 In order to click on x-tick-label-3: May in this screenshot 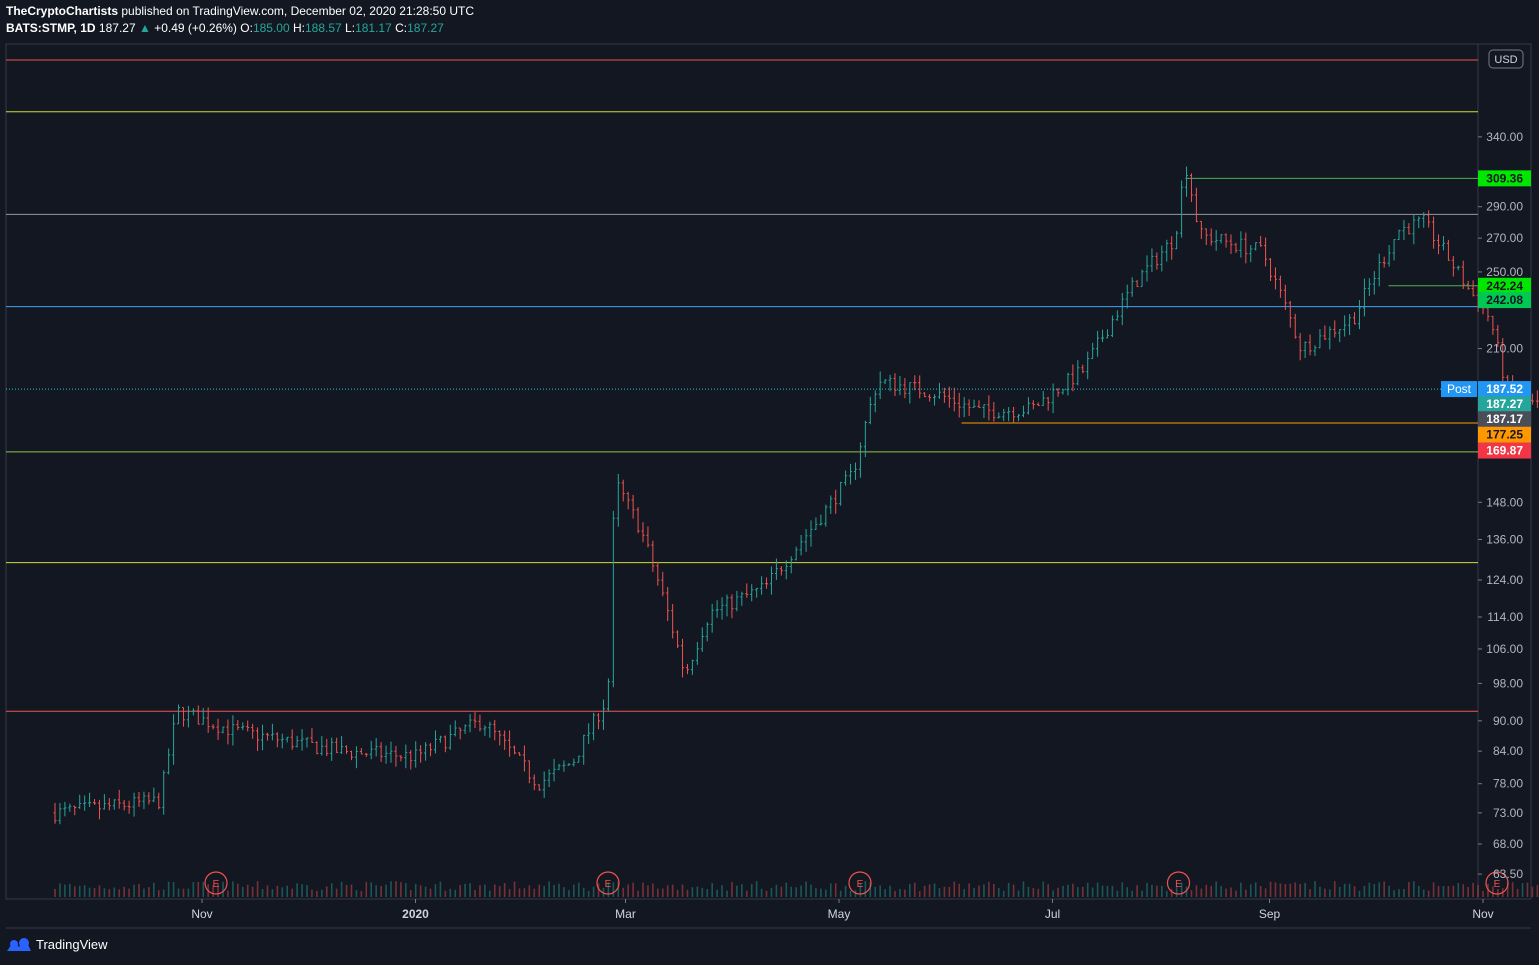, I will do `click(839, 914)`.